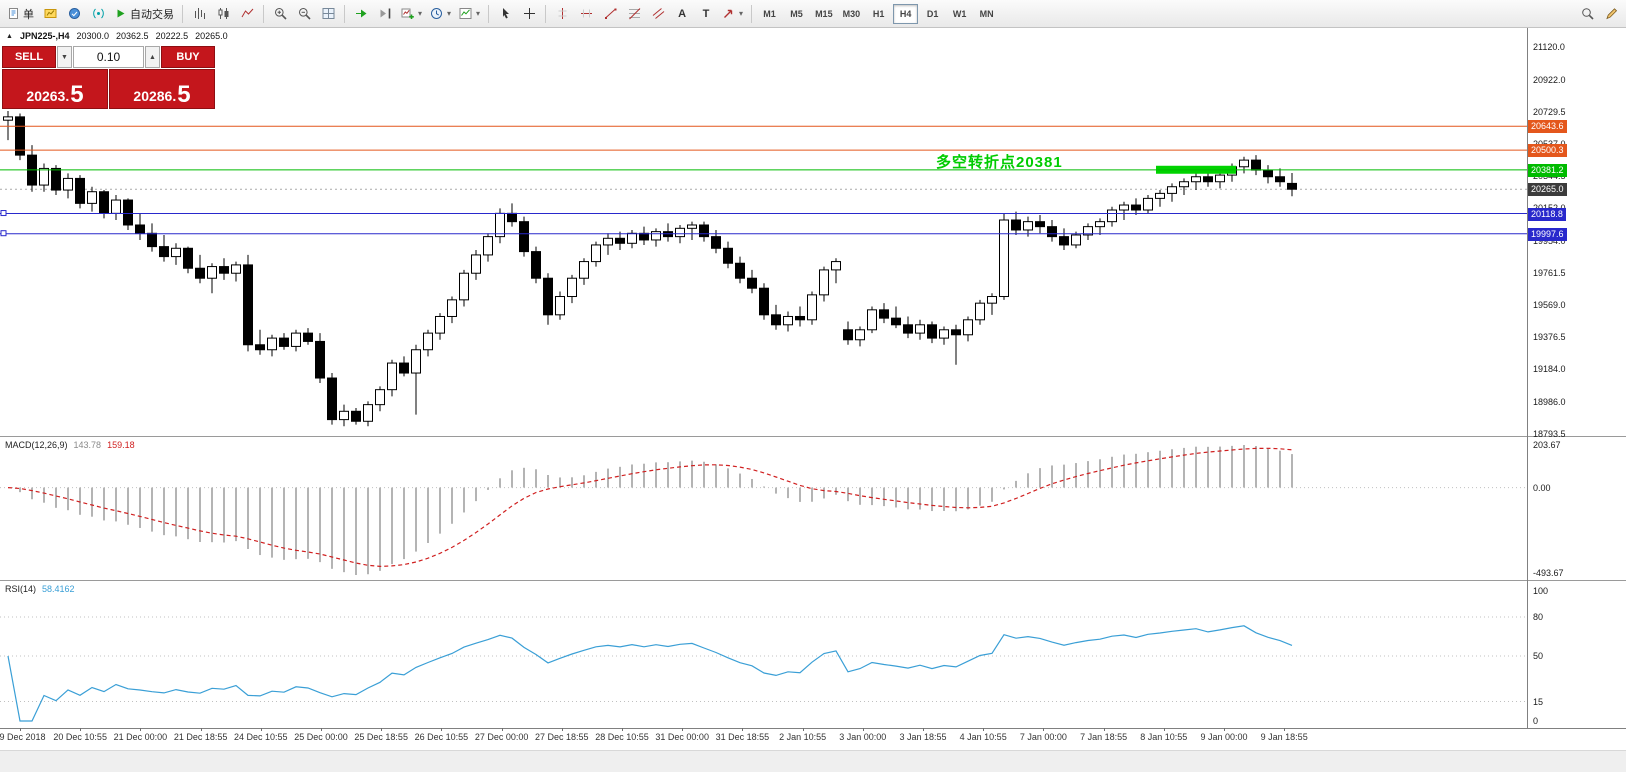 The height and width of the screenshot is (772, 1626). What do you see at coordinates (1548, 573) in the screenshot?
I see `macd-scale-label: -493.67` at bounding box center [1548, 573].